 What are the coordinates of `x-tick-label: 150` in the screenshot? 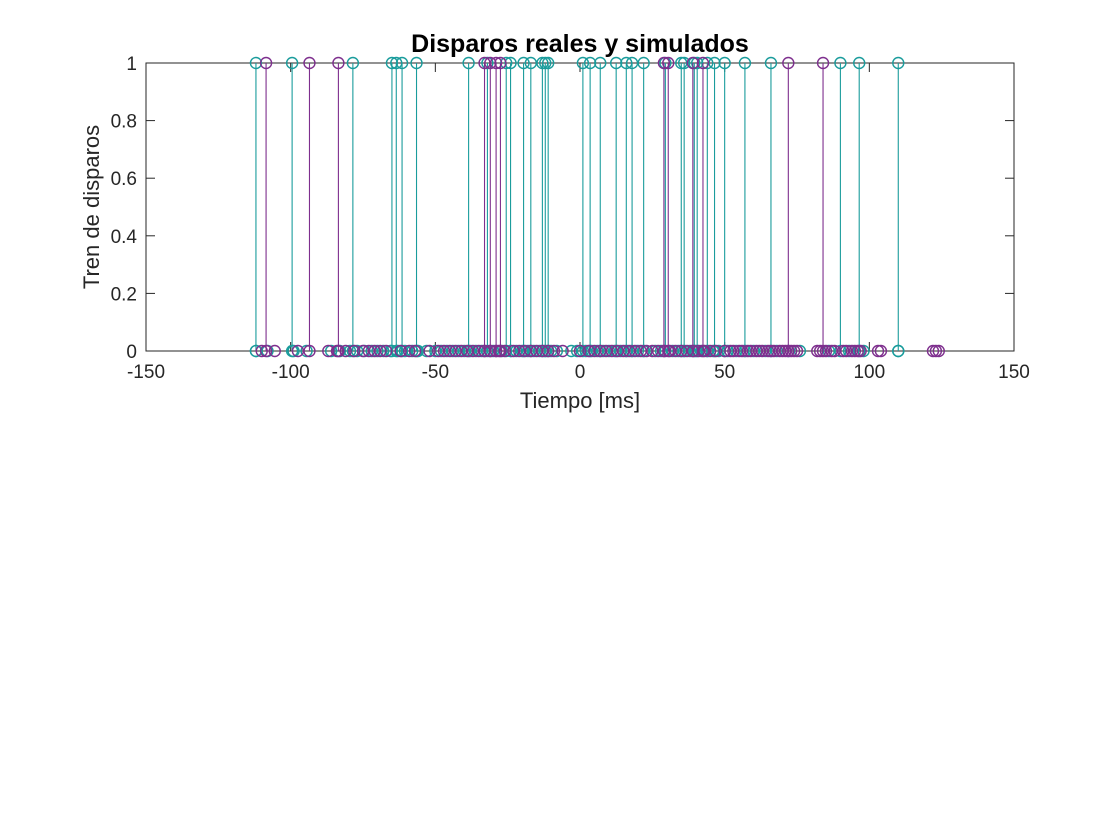 It's located at (1014, 372).